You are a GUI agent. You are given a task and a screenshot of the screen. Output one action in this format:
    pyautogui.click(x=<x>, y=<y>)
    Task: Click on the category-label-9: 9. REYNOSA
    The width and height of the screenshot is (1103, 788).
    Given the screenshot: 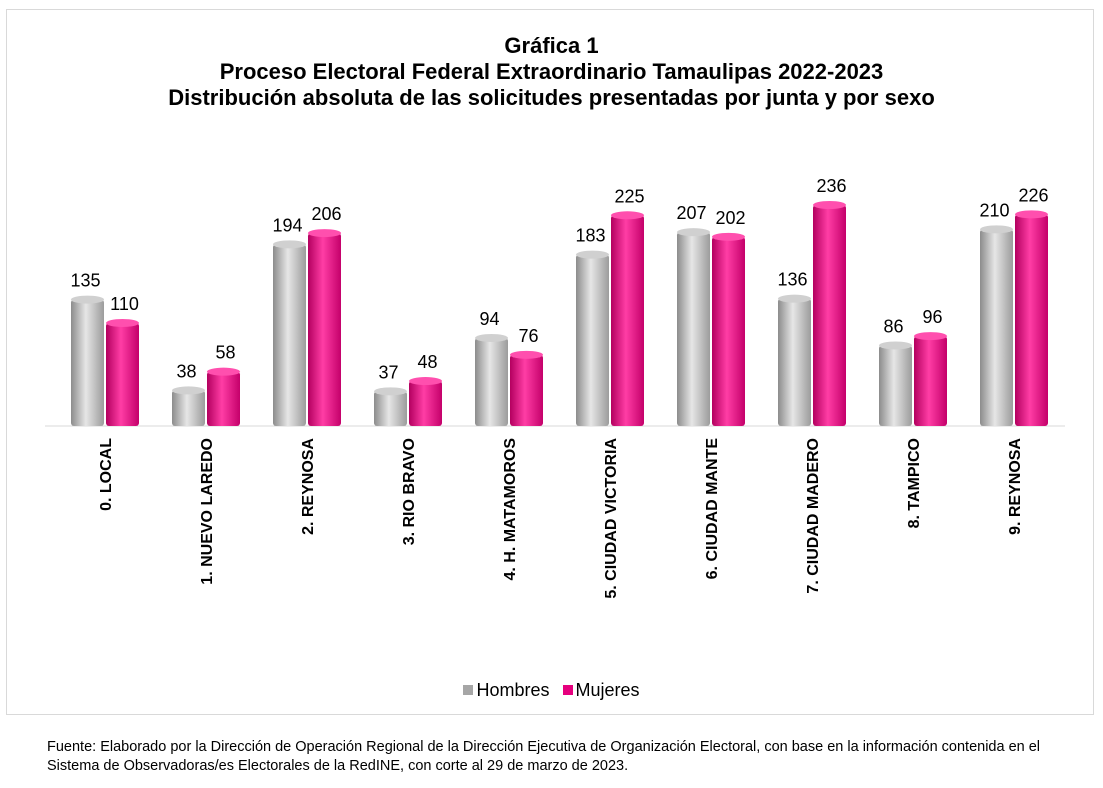 What is the action you would take?
    pyautogui.click(x=1015, y=486)
    